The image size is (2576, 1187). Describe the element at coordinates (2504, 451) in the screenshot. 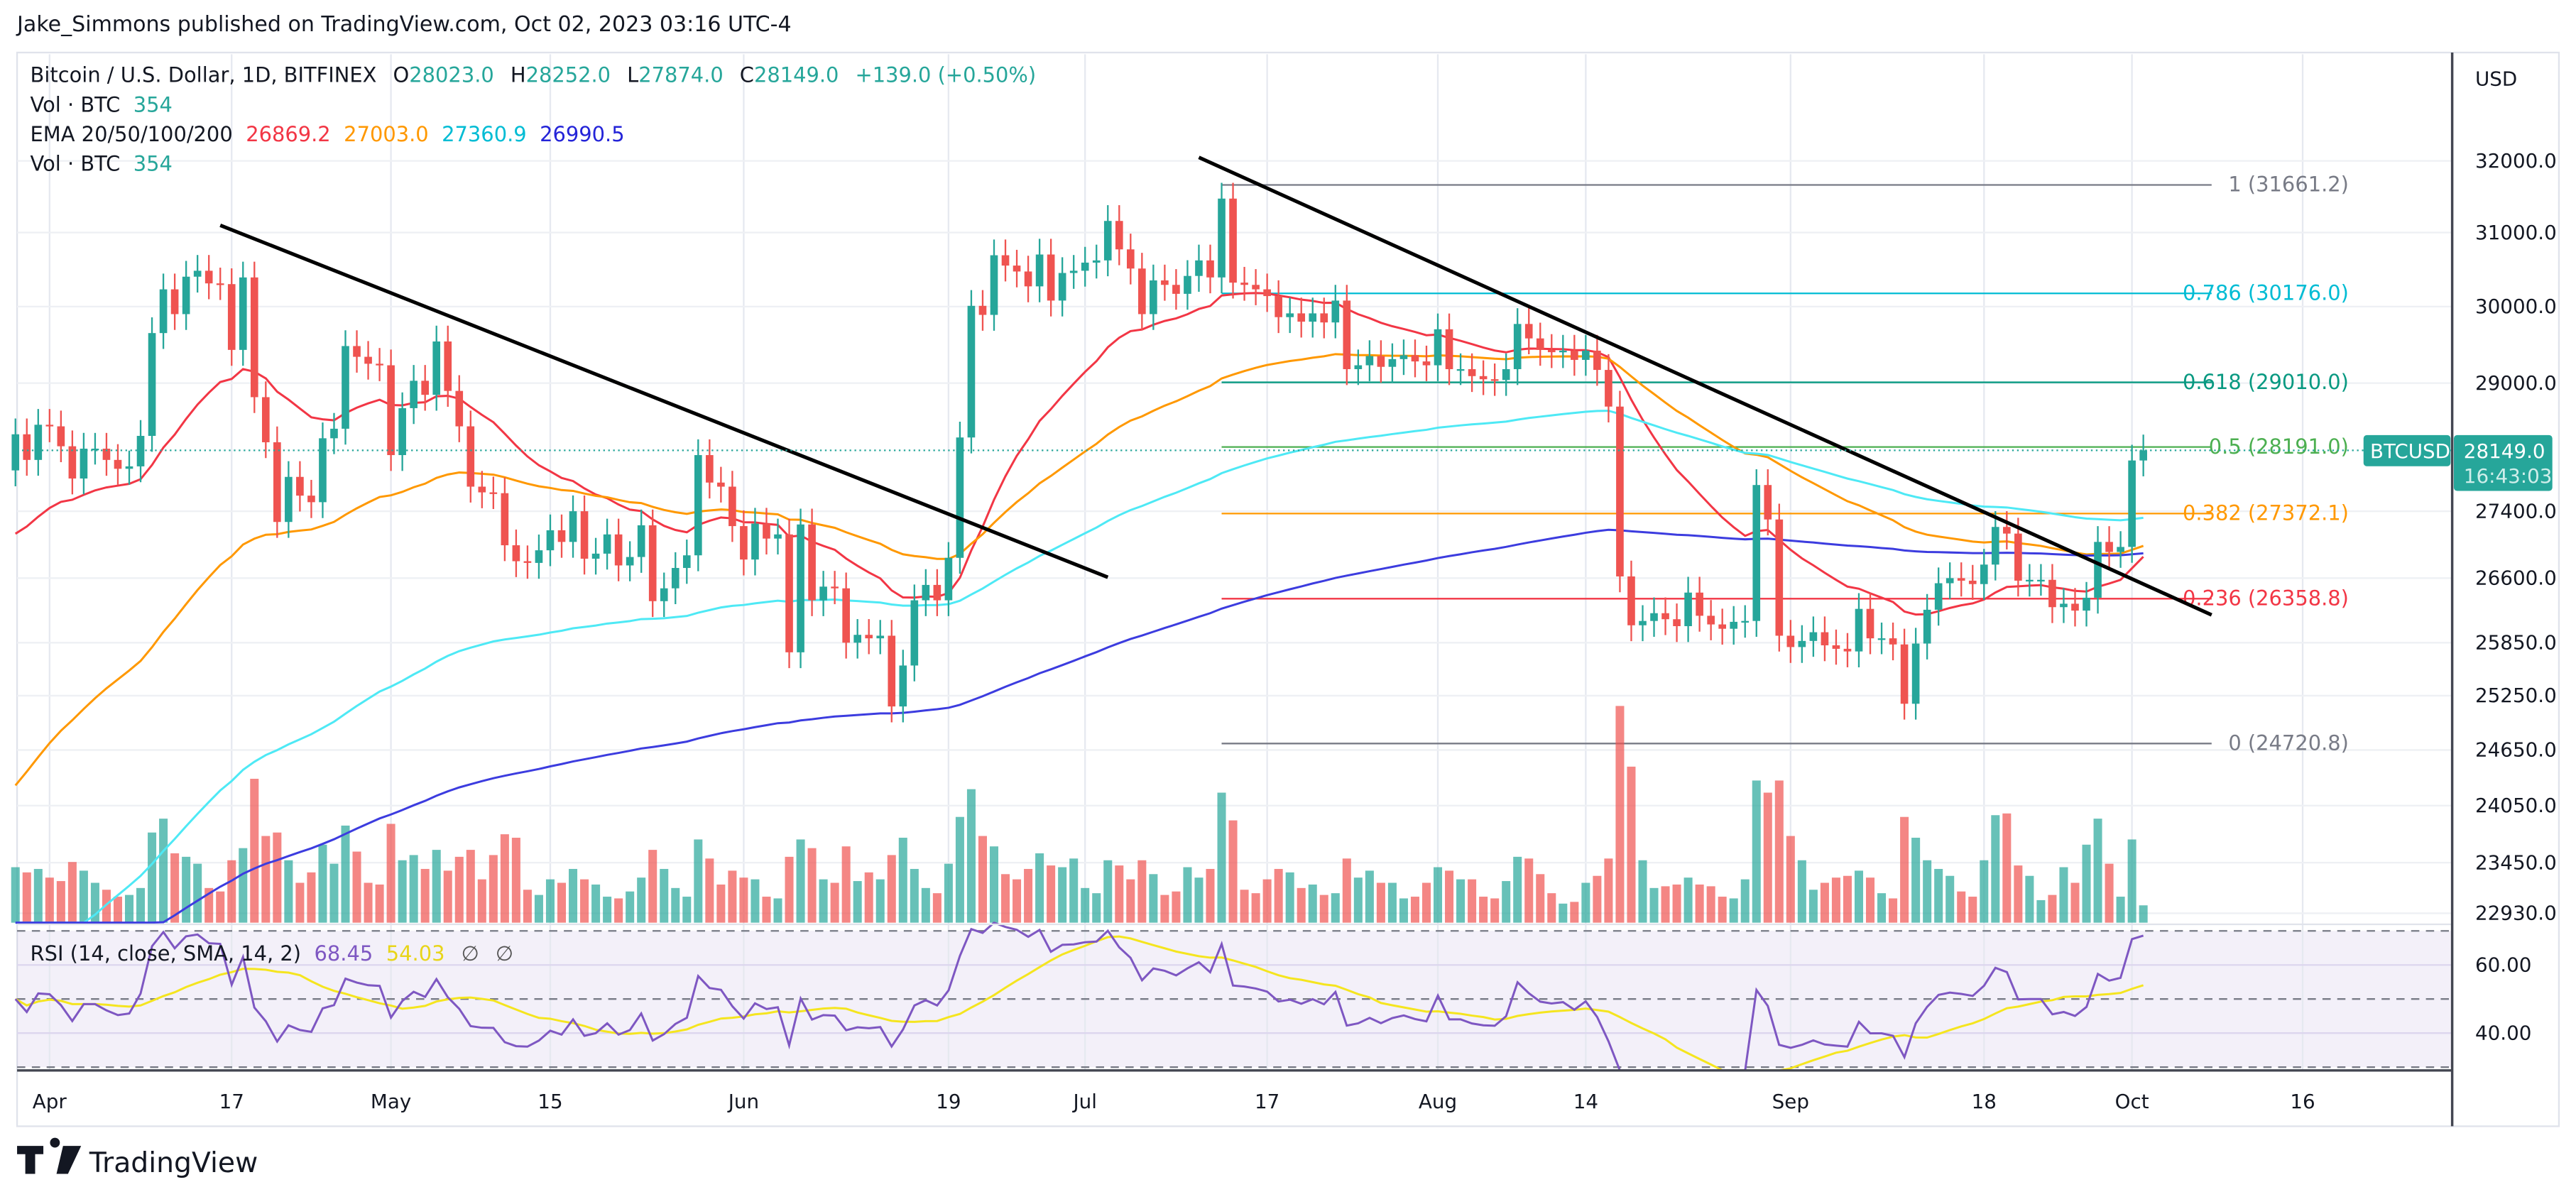

I see `last-price-text: 28149.0` at that location.